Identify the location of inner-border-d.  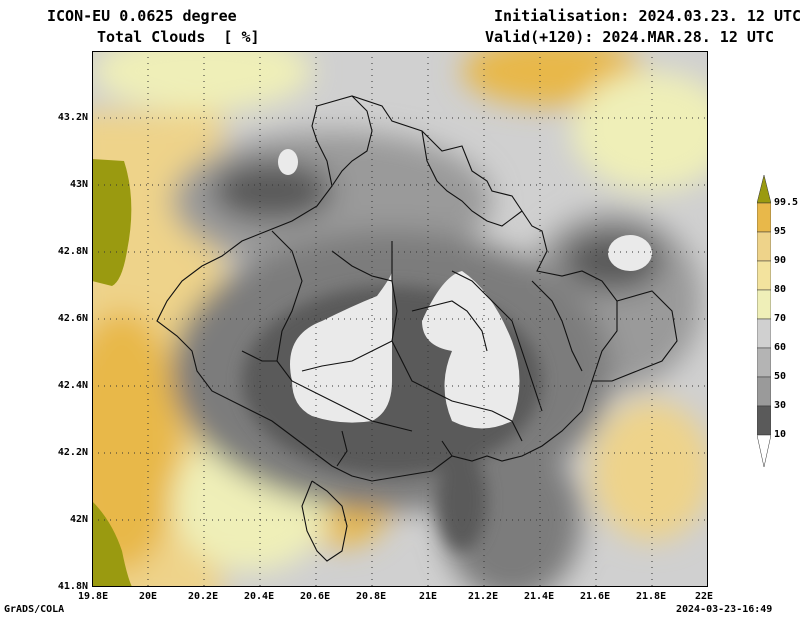
(497, 341).